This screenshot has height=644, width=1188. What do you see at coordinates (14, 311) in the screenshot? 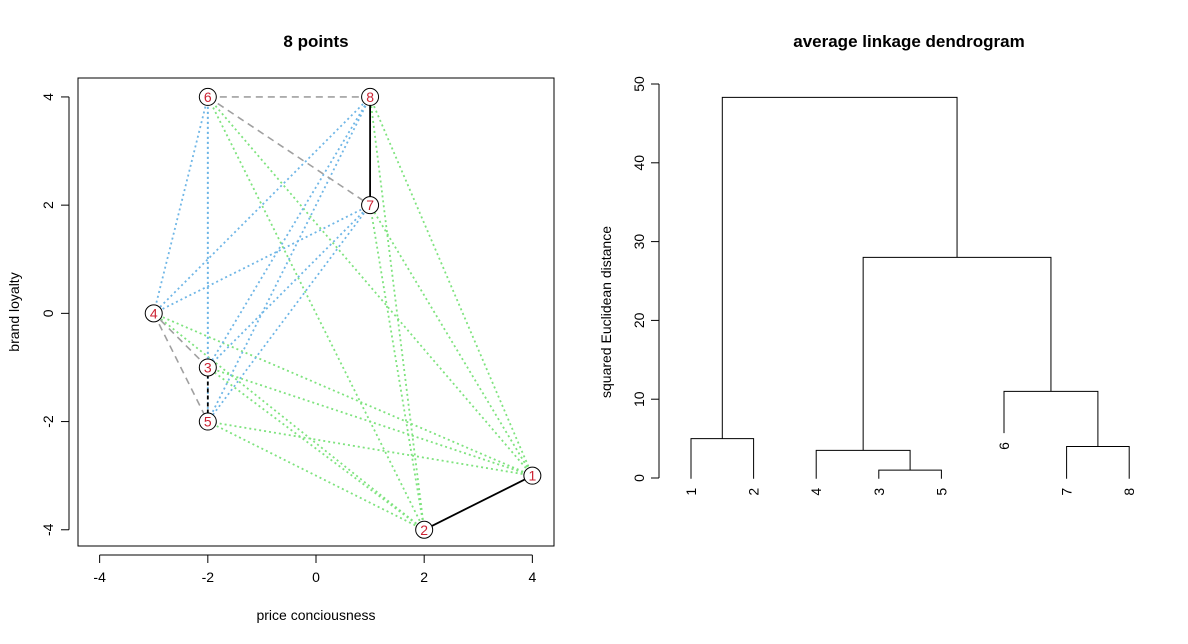
I see `scatter-y-axis-label: brand loyalty` at bounding box center [14, 311].